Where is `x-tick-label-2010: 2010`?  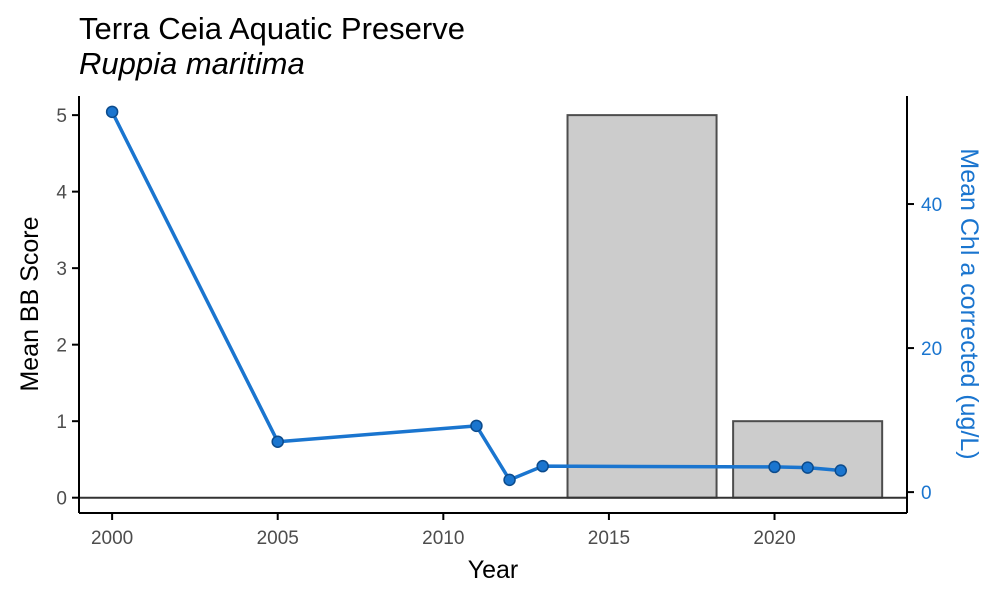 x-tick-label-2010: 2010 is located at coordinates (443, 538).